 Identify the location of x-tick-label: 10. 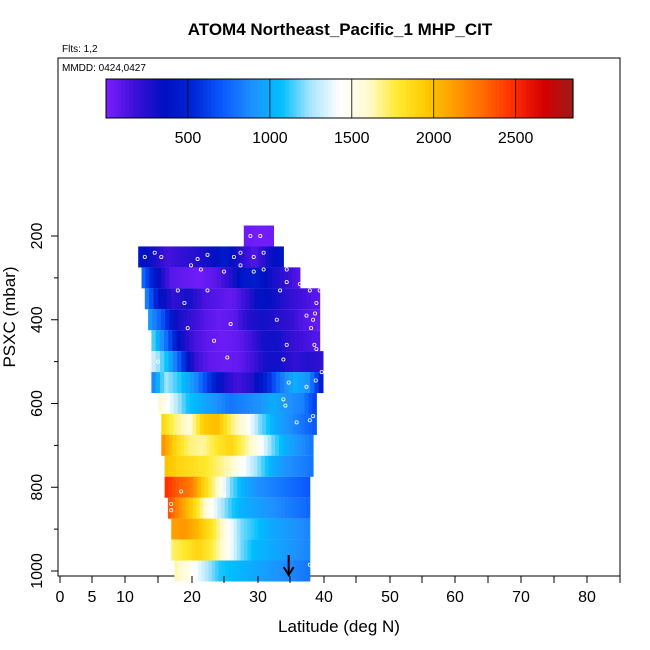
(125, 597).